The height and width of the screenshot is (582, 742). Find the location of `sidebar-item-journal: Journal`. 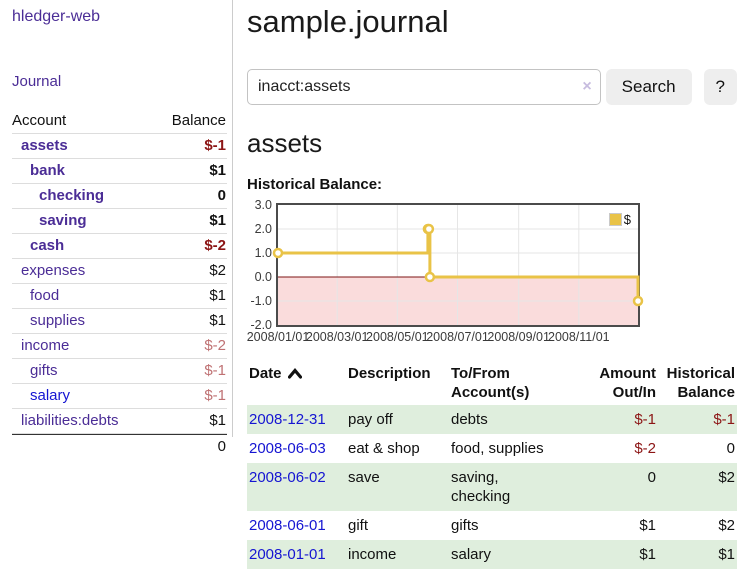

sidebar-item-journal: Journal is located at coordinates (37, 81).